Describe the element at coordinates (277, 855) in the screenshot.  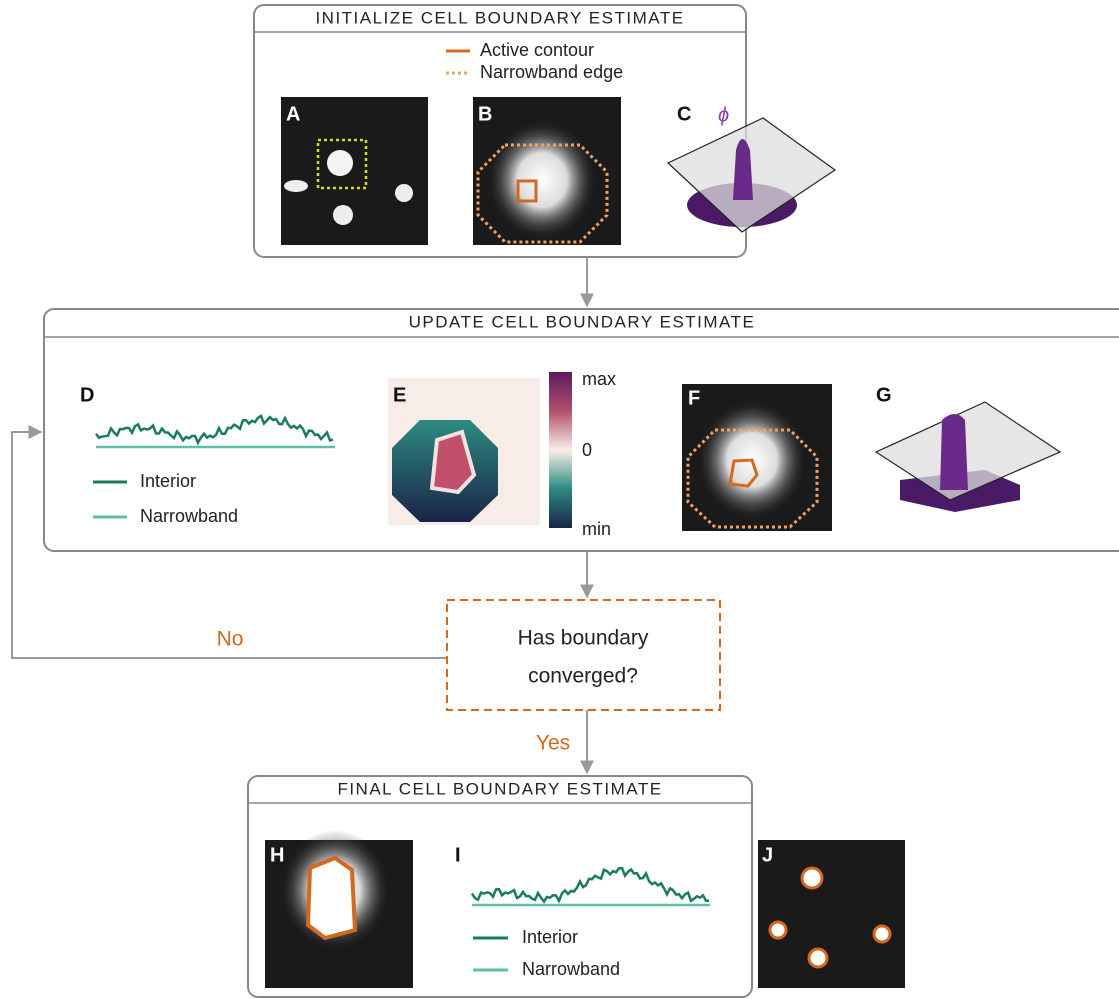
I see `panel-label: H` at that location.